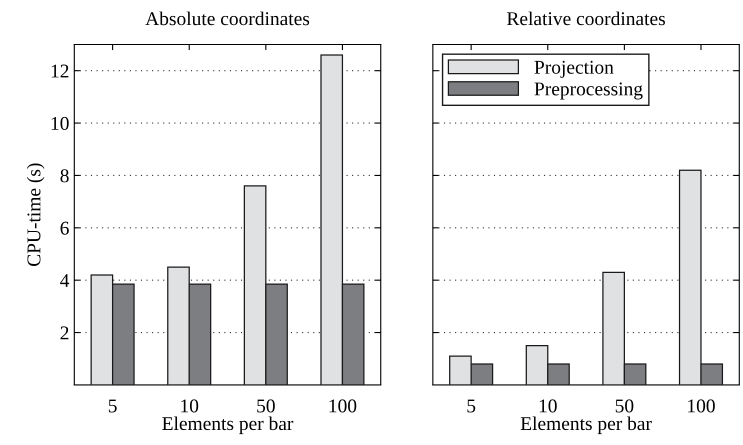 This screenshot has height=445, width=743. What do you see at coordinates (35, 214) in the screenshot?
I see `y-axis-title: CPU-time (s)` at bounding box center [35, 214].